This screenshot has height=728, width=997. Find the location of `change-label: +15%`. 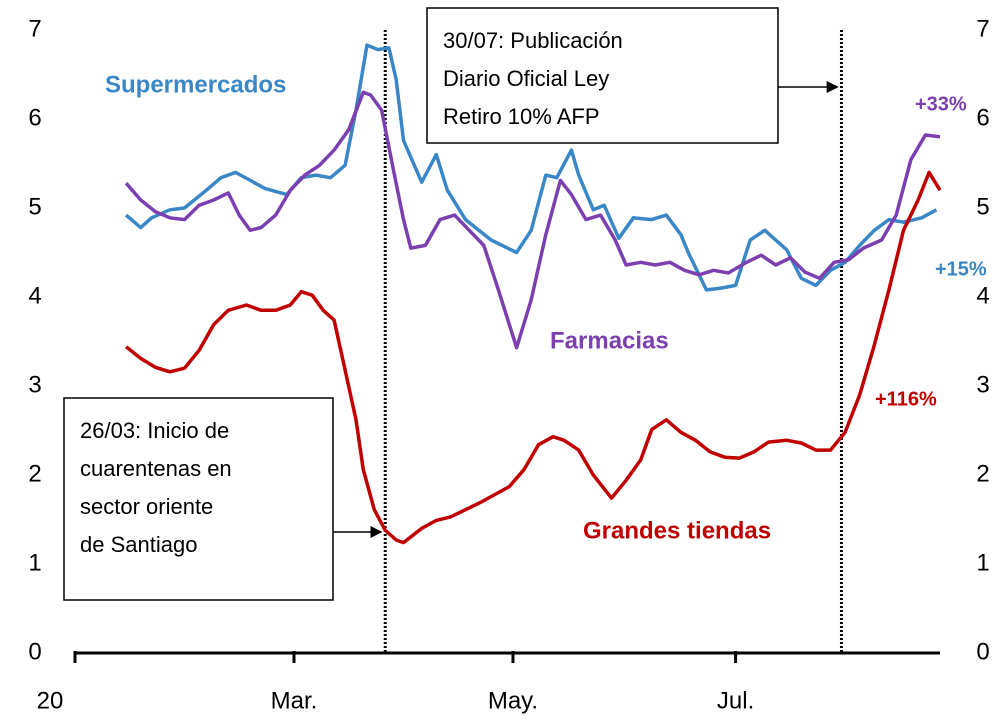

change-label: +15% is located at coordinates (961, 269).